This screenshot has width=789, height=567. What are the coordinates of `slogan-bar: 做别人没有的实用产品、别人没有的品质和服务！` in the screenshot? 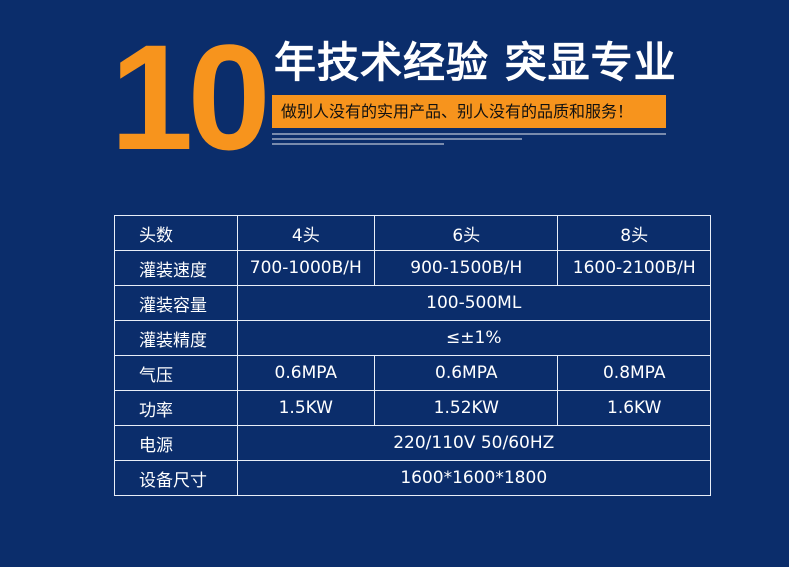 It's located at (469, 111).